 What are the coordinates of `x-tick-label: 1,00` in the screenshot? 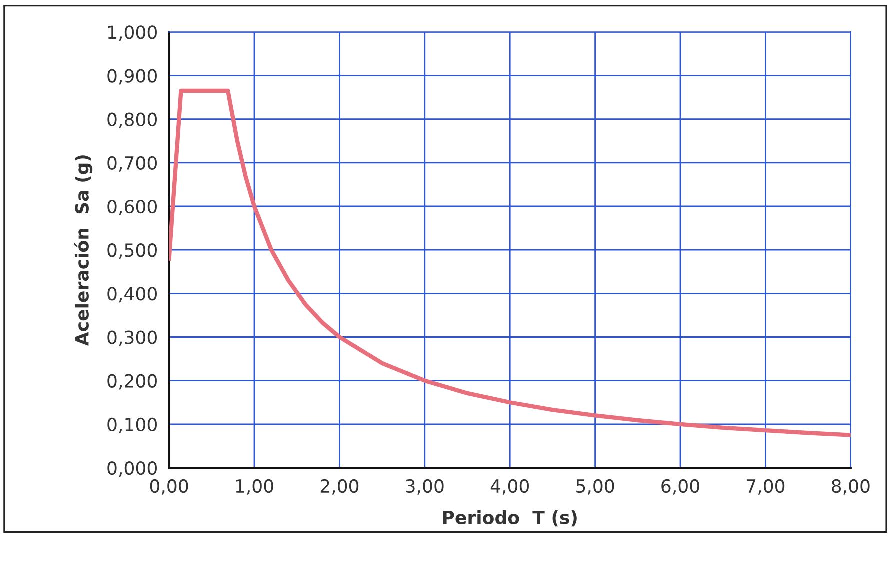 It's located at (255, 487).